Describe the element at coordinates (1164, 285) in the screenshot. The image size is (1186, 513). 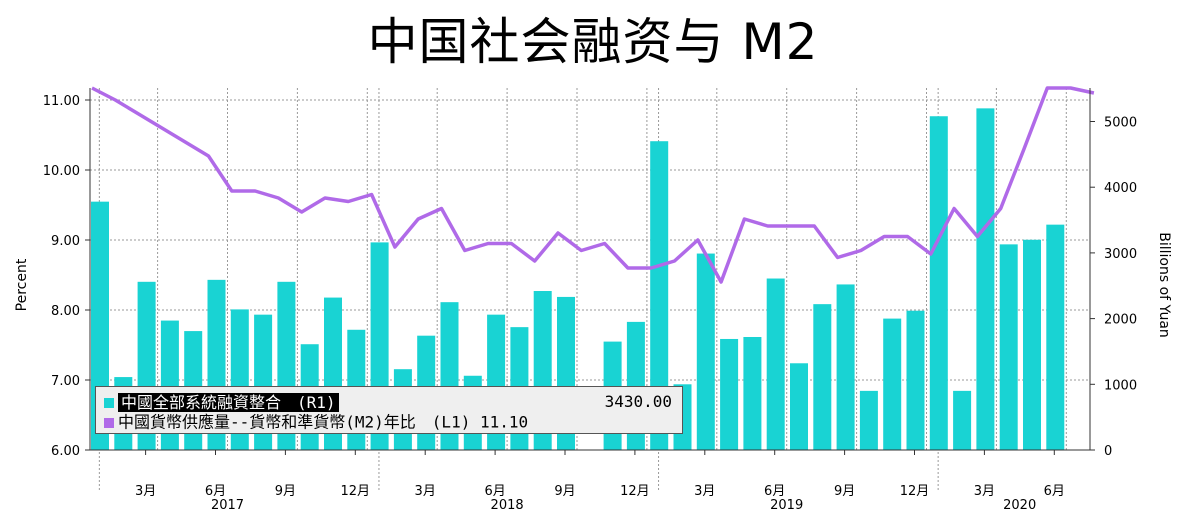
I see `right-axis-title: Billions of Yuan` at that location.